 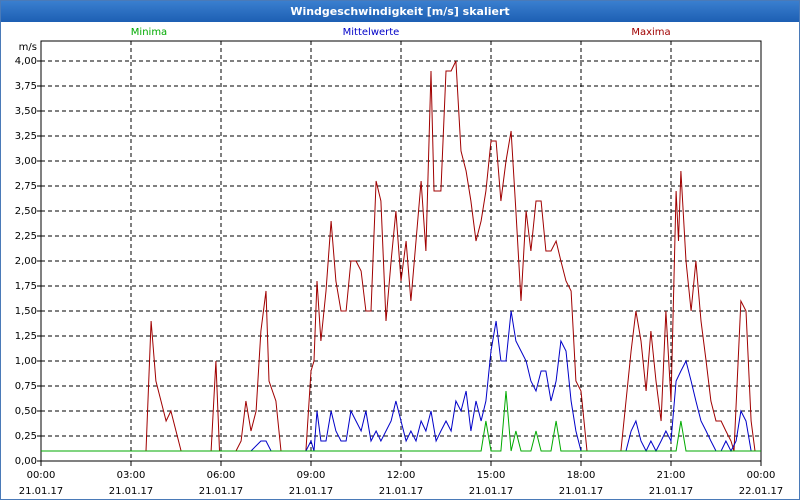 I want to click on y-tick-label: 0,50, so click(x=26, y=411).